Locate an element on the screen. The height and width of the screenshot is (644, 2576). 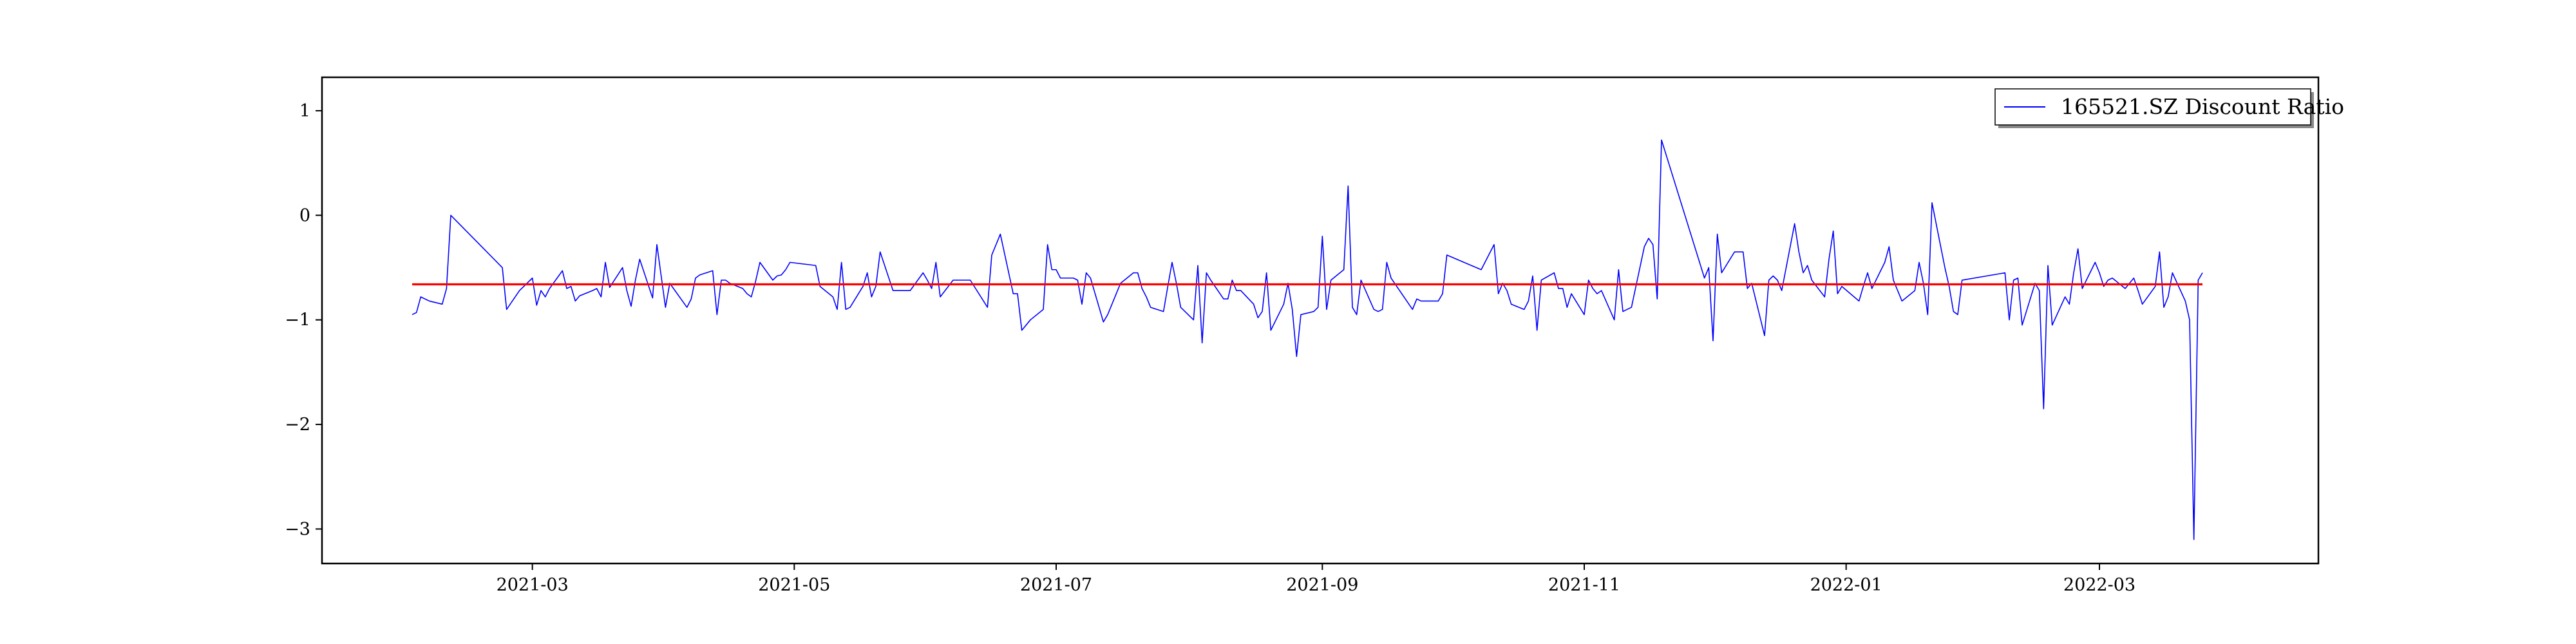
y-tick-label: 1 is located at coordinates (304, 111).